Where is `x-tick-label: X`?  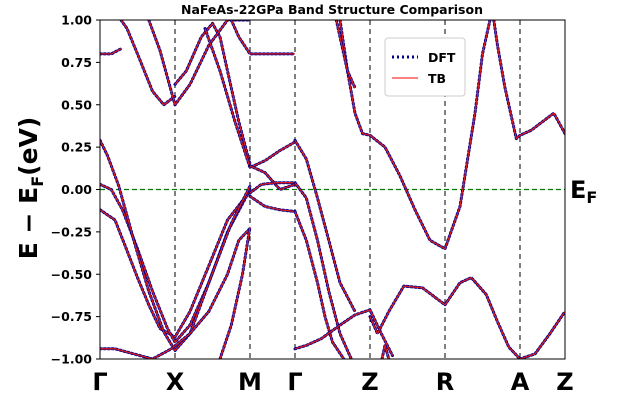 x-tick-label: X is located at coordinates (175, 381).